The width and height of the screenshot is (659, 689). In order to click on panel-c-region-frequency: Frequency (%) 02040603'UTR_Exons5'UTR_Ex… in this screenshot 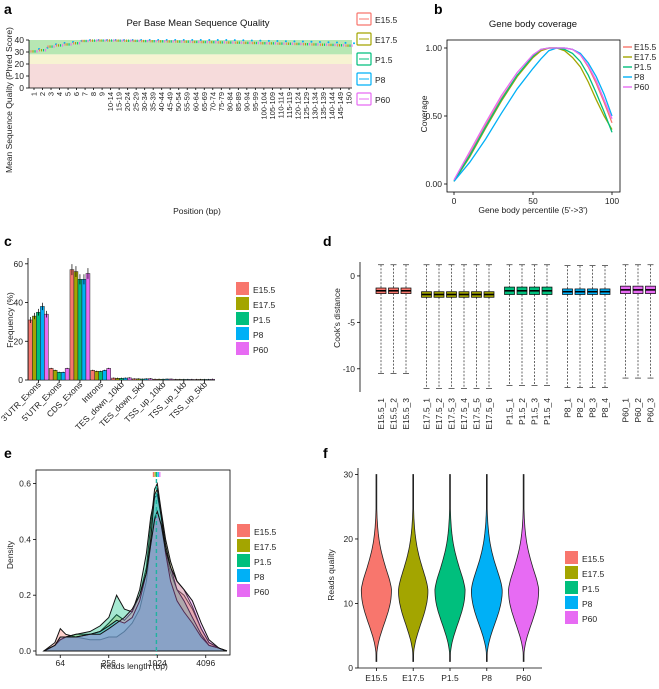, I will do `click(137, 345)`.